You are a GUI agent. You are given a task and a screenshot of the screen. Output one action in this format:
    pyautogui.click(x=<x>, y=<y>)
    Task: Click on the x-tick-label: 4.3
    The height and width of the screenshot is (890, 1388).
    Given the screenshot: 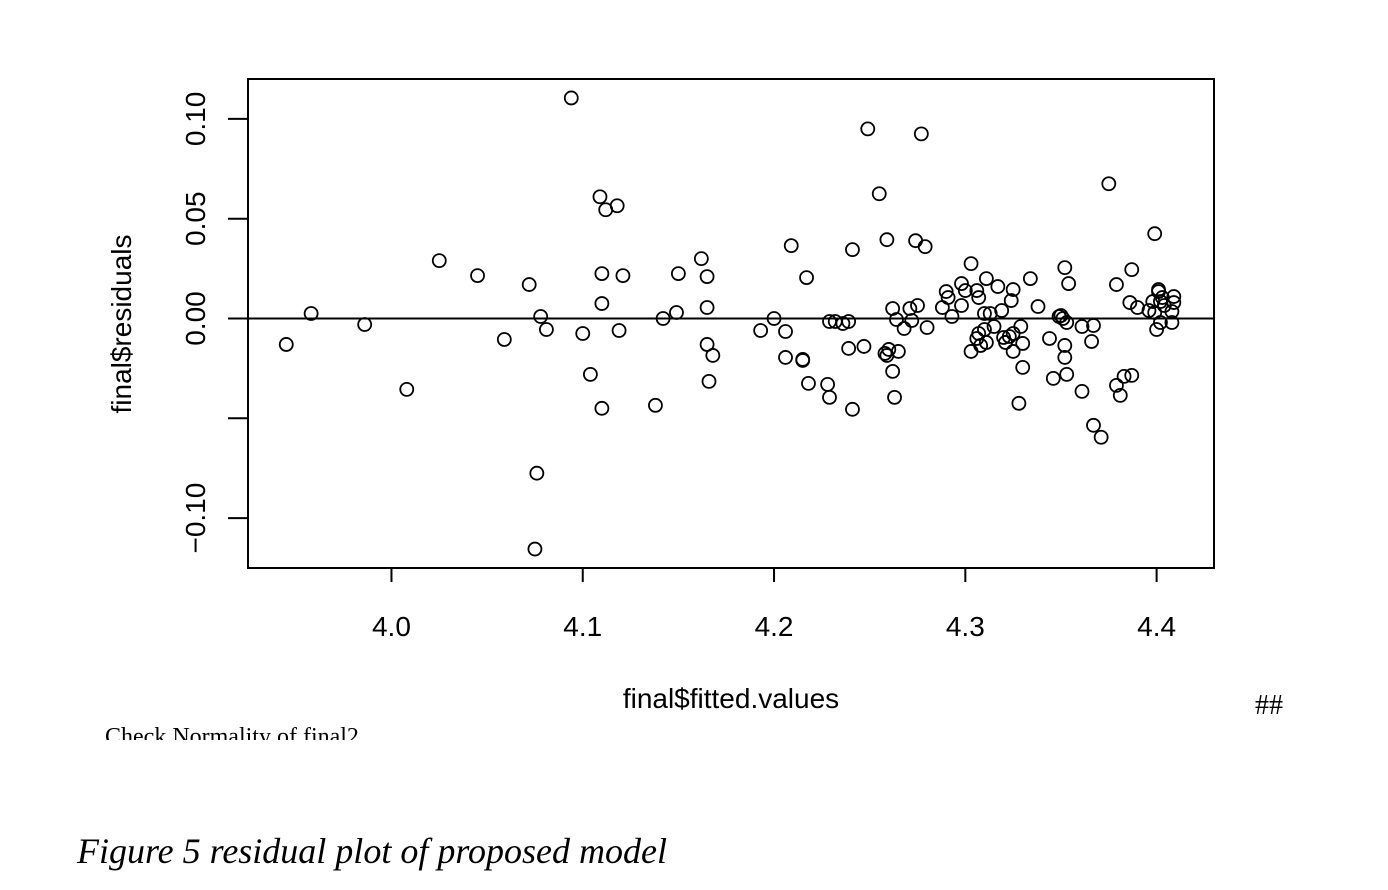 What is the action you would take?
    pyautogui.click(x=965, y=626)
    